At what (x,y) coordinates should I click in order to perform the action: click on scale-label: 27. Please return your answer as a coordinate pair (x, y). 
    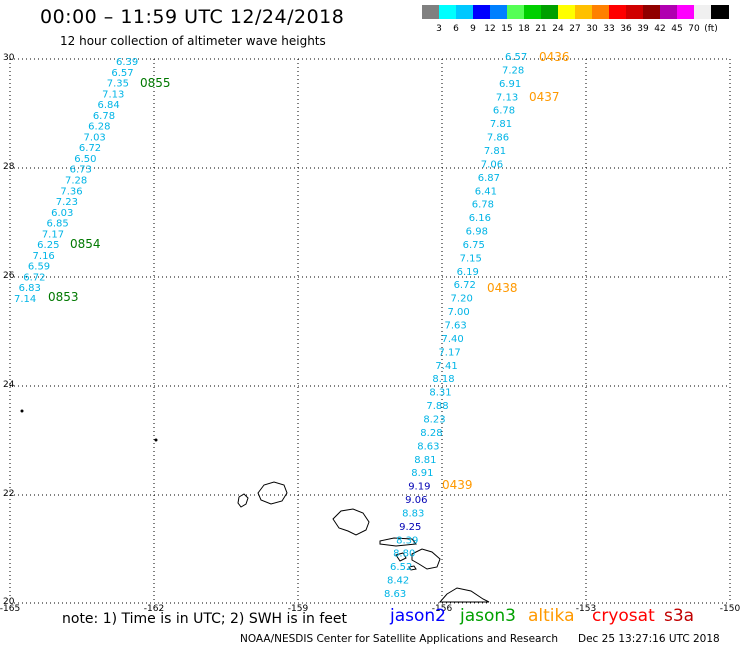
    Looking at the image, I should click on (575, 29).